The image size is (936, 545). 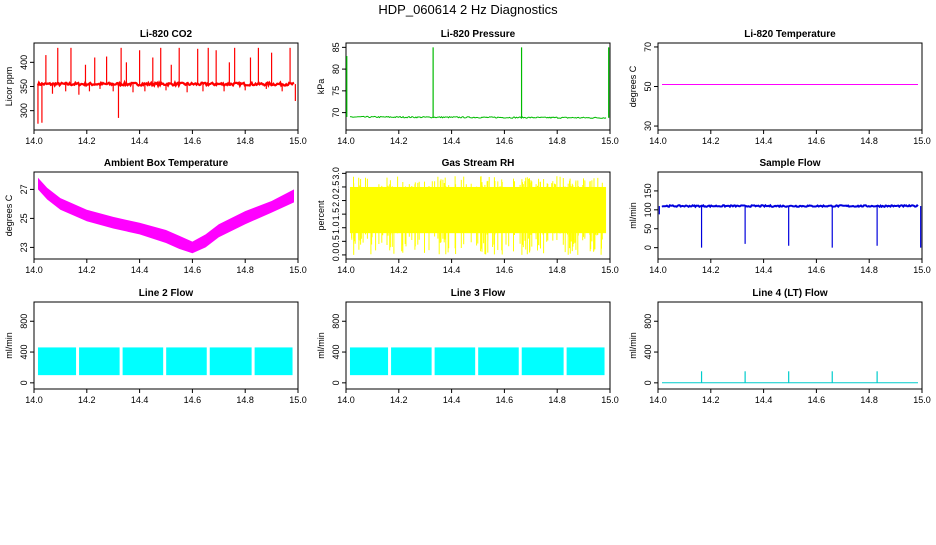 I want to click on y-tick-label: 2.0, so click(x=336, y=200).